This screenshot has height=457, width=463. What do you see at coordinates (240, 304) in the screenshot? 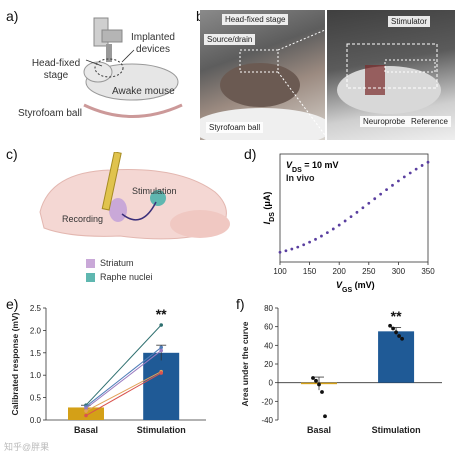
I see `panel-letter-f: f)` at bounding box center [240, 304].